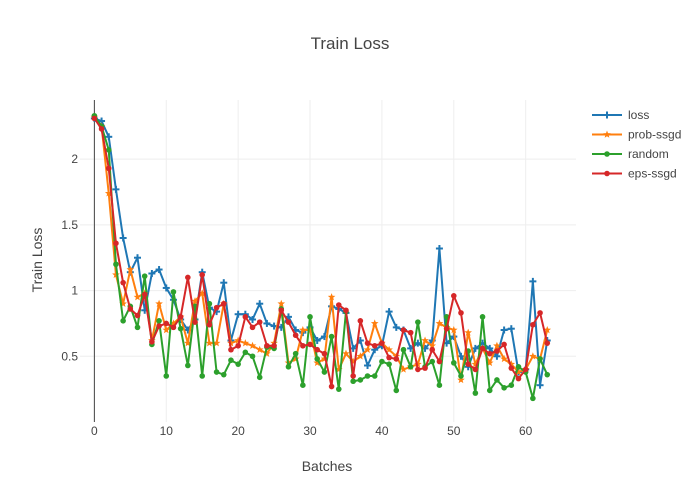 Image resolution: width=700 pixels, height=500 pixels. Describe the element at coordinates (69, 225) in the screenshot. I see `y-tick-label: 1.5` at that location.